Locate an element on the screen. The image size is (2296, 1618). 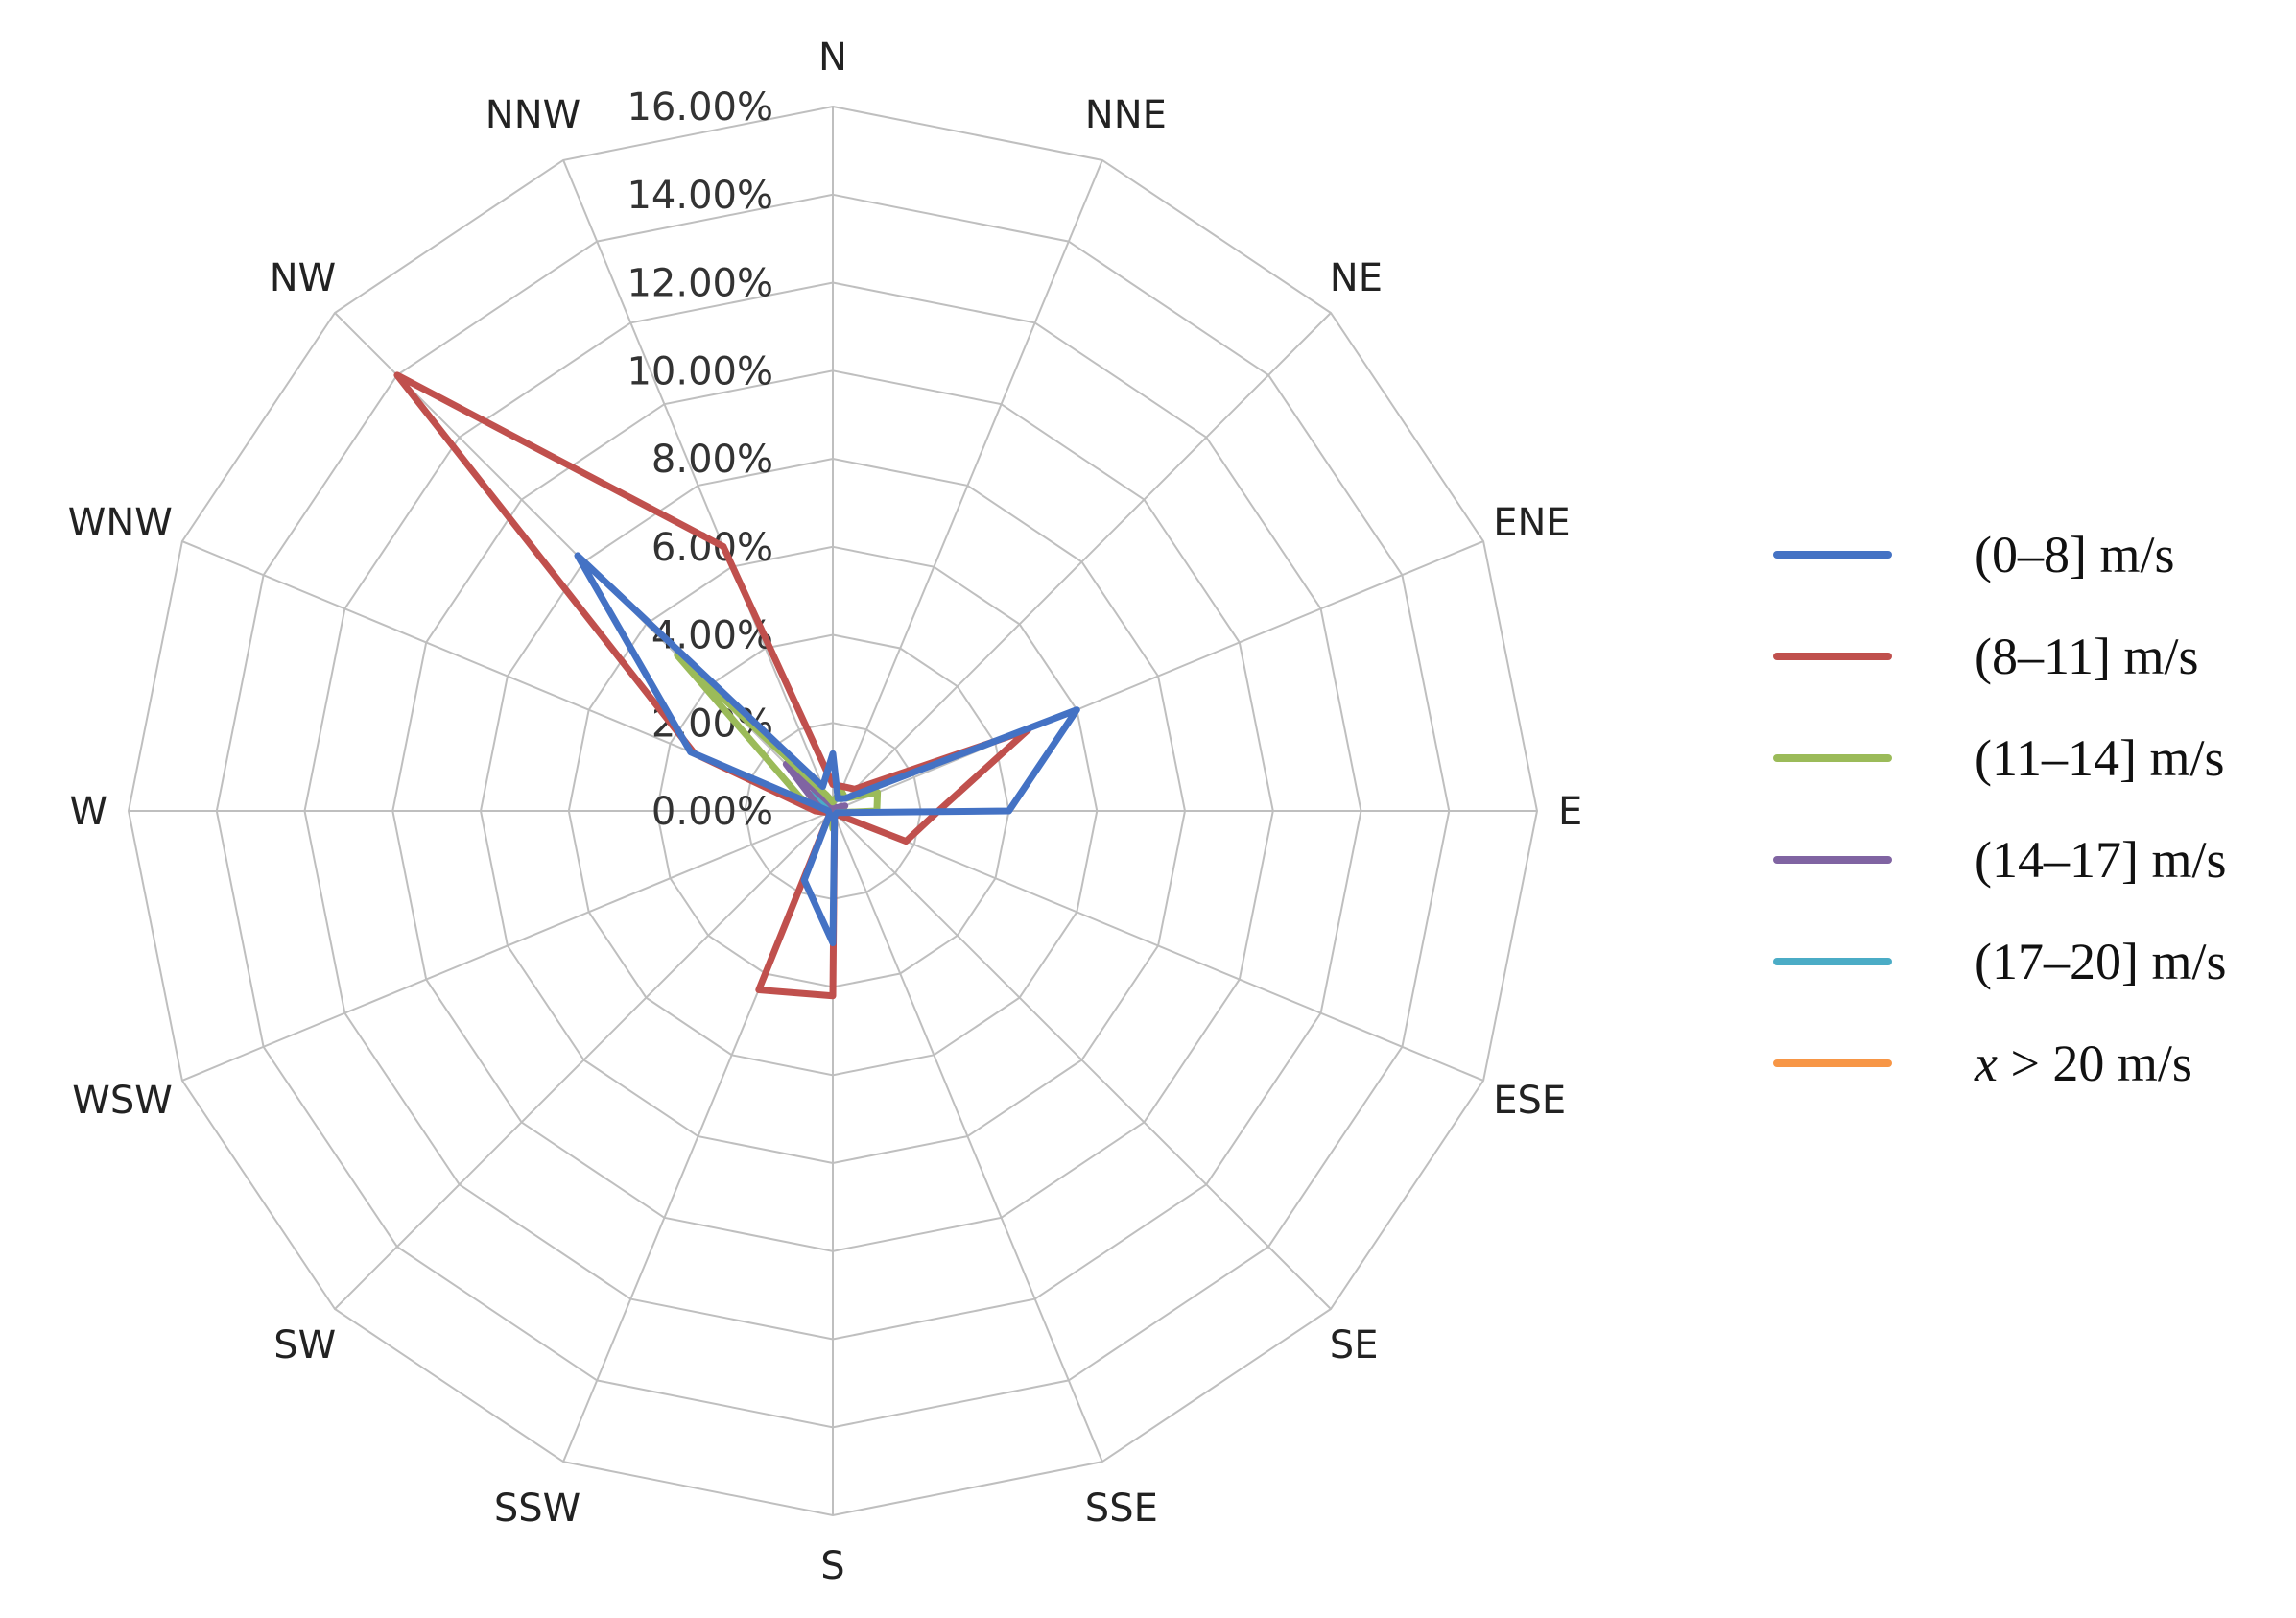
legend-label: x > 20 m/s is located at coordinates (2083, 1064).